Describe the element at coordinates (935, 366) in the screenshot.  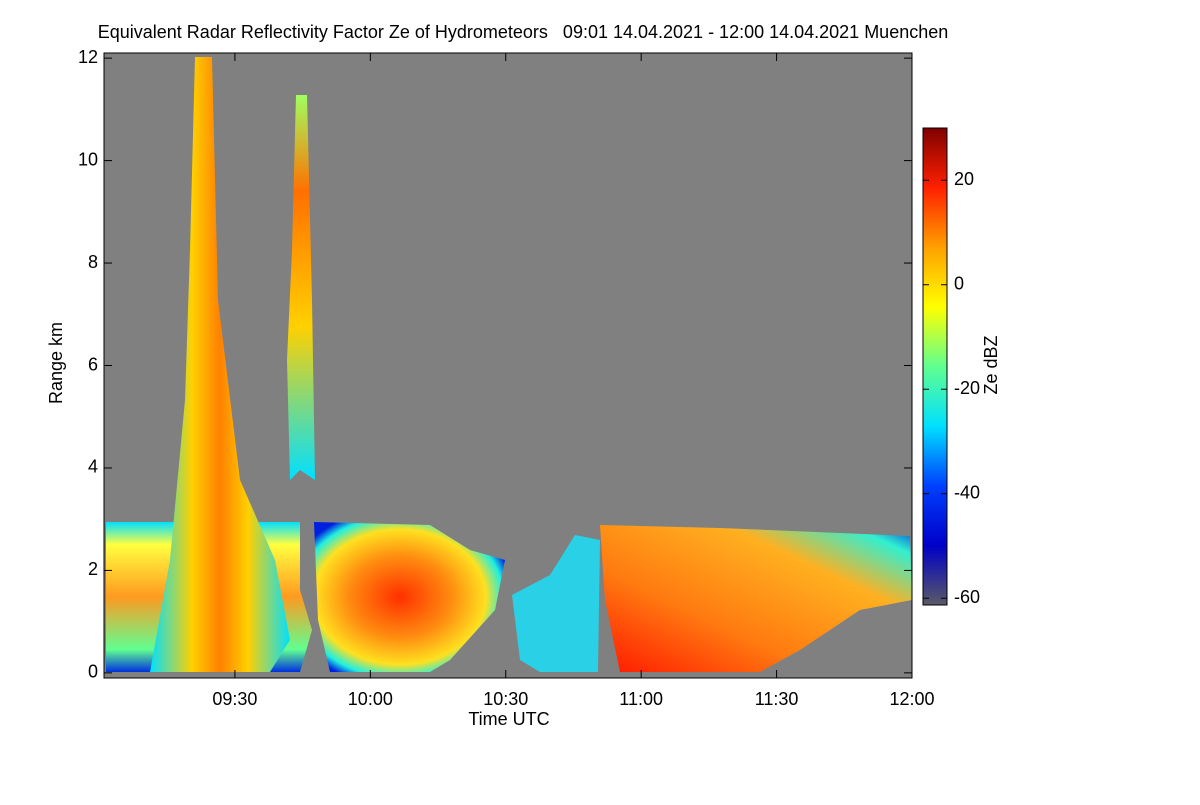
I see `colorbar` at that location.